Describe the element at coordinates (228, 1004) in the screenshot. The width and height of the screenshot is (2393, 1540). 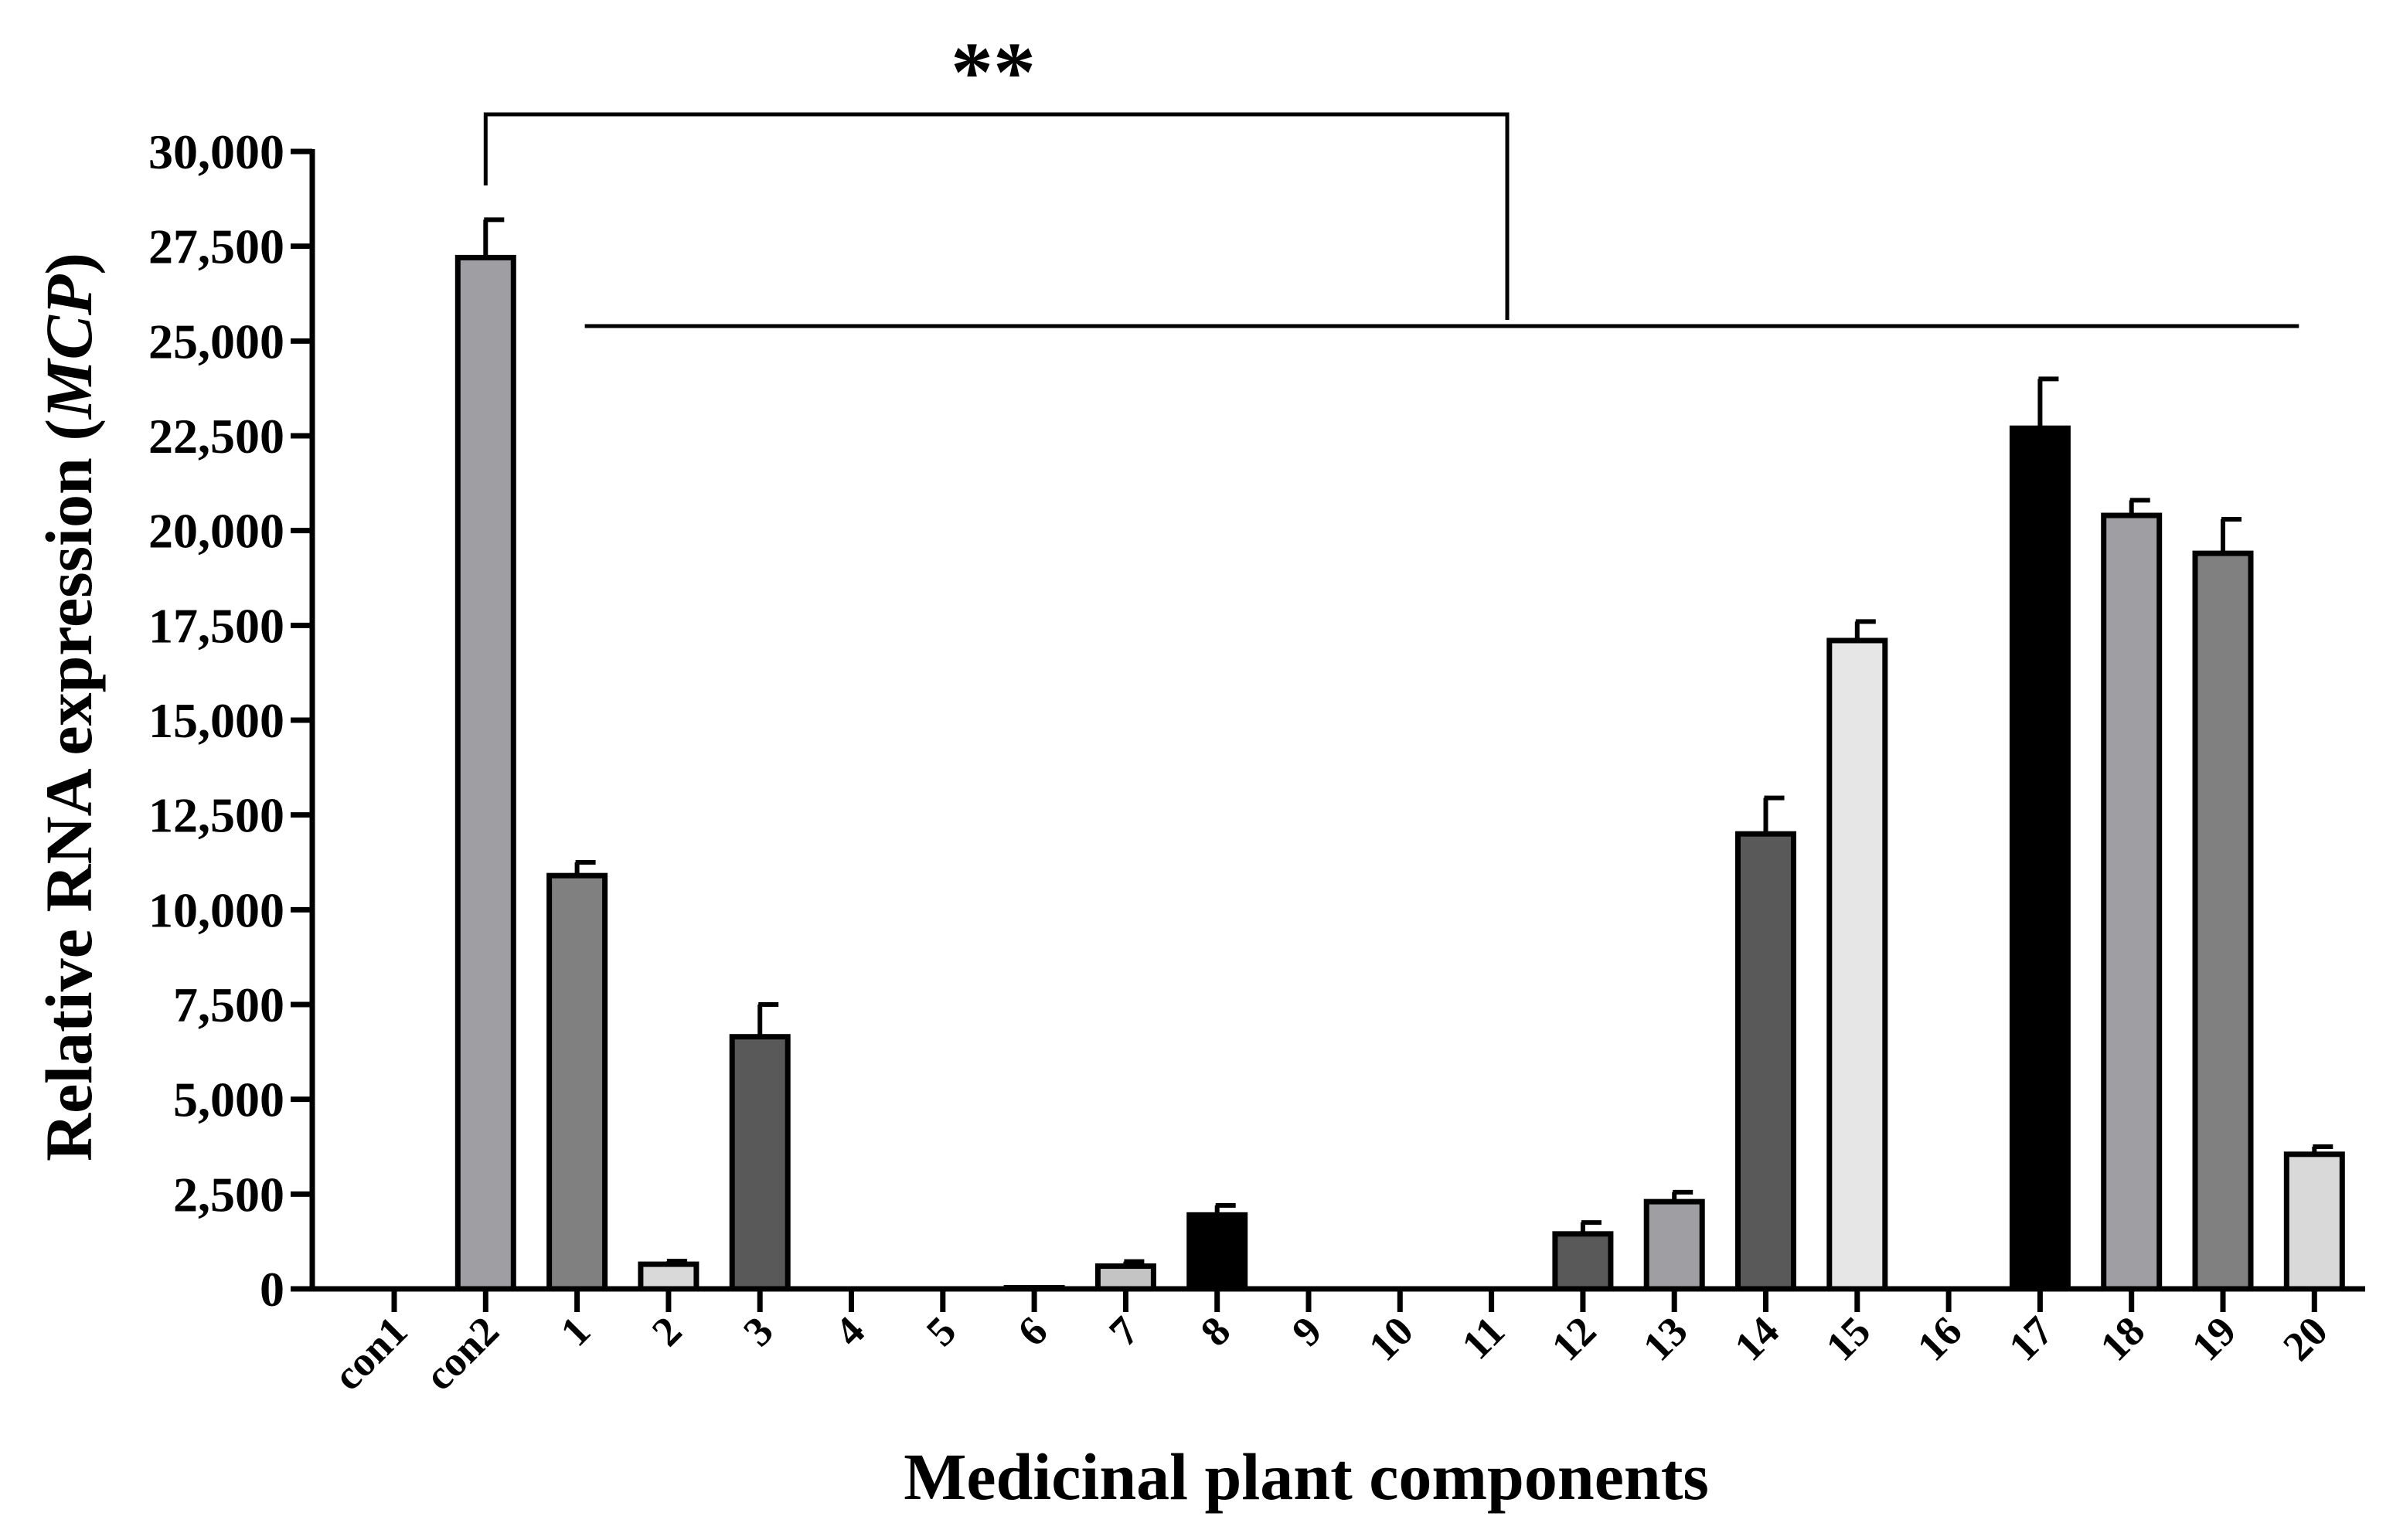
I see `y-tick-label: 7,500` at that location.